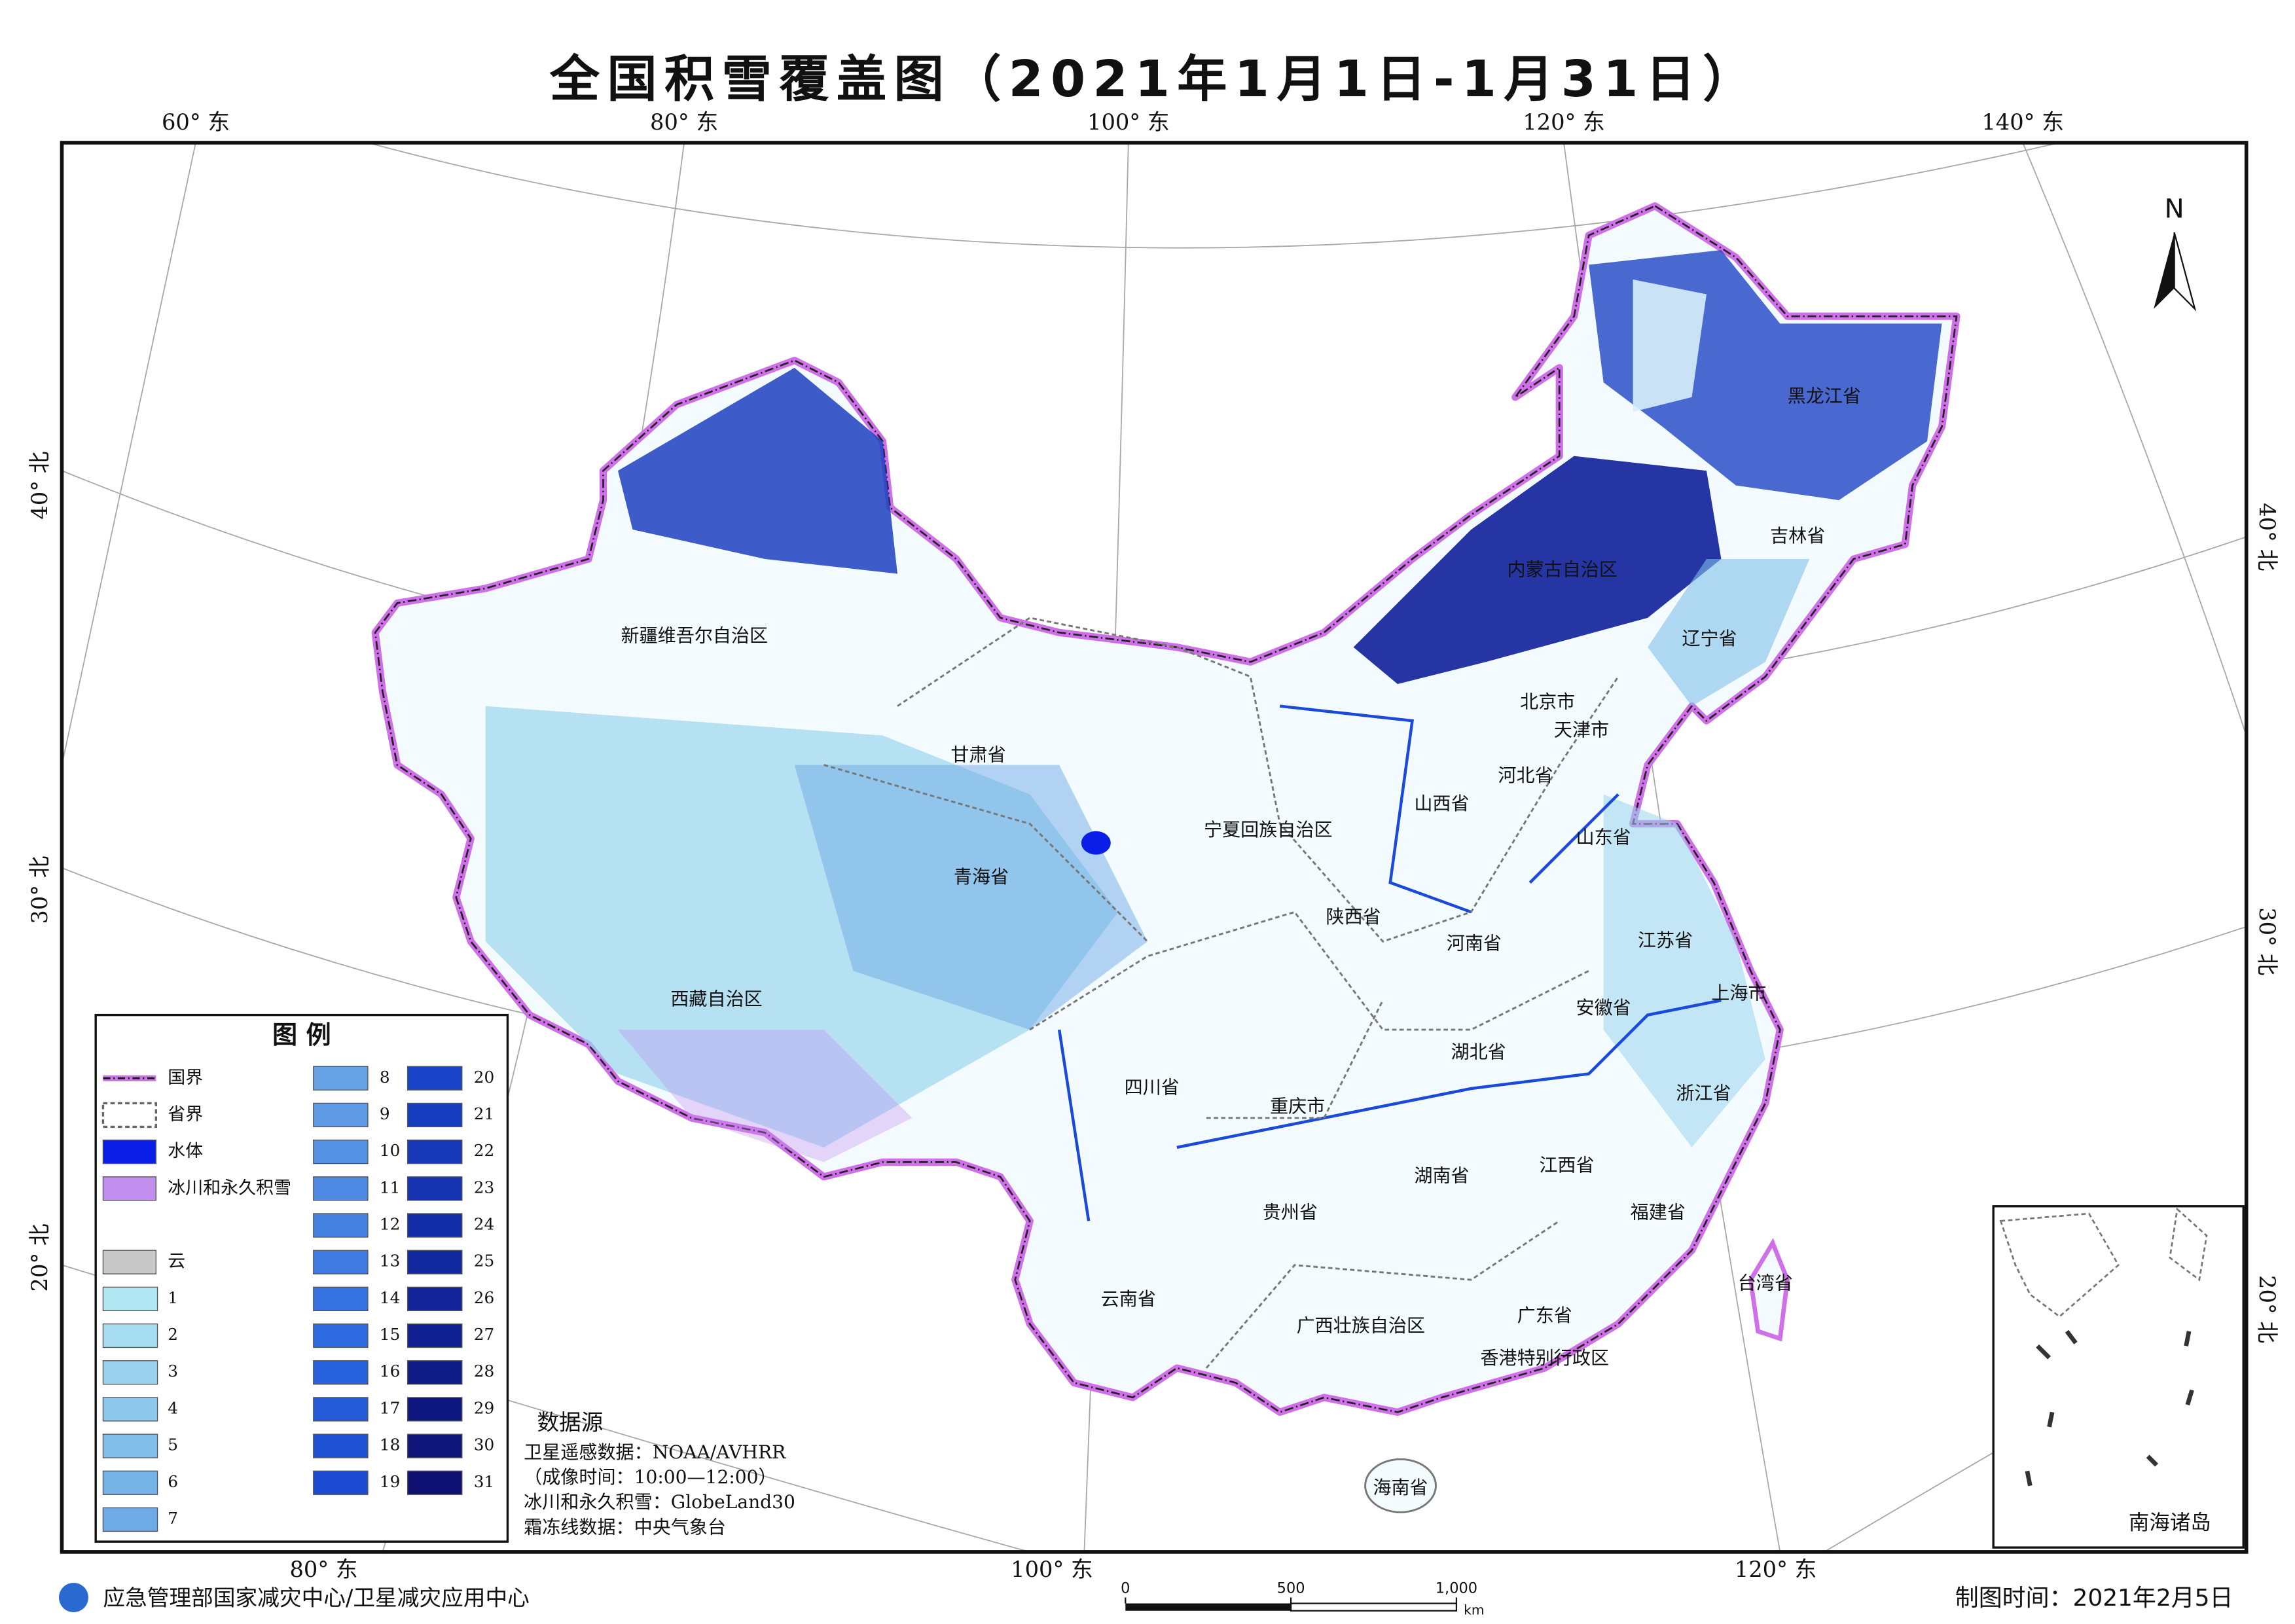  I want to click on scale-bar: km 0 500 1,000, so click(1303, 1599).